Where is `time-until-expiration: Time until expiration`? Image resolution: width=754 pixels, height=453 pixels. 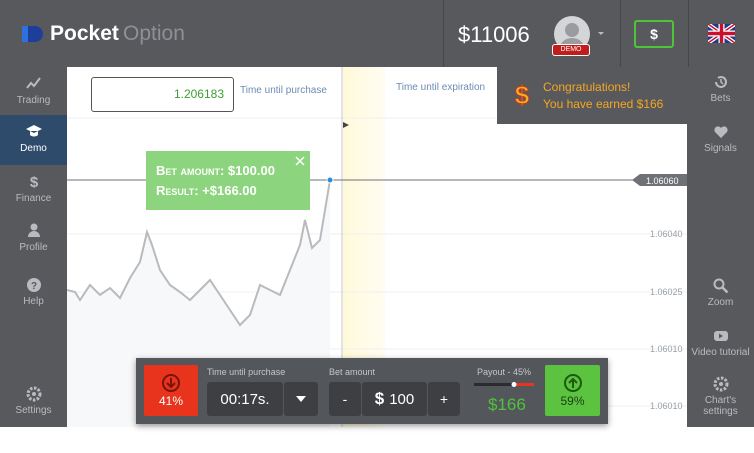 time-until-expiration: Time until expiration is located at coordinates (441, 87).